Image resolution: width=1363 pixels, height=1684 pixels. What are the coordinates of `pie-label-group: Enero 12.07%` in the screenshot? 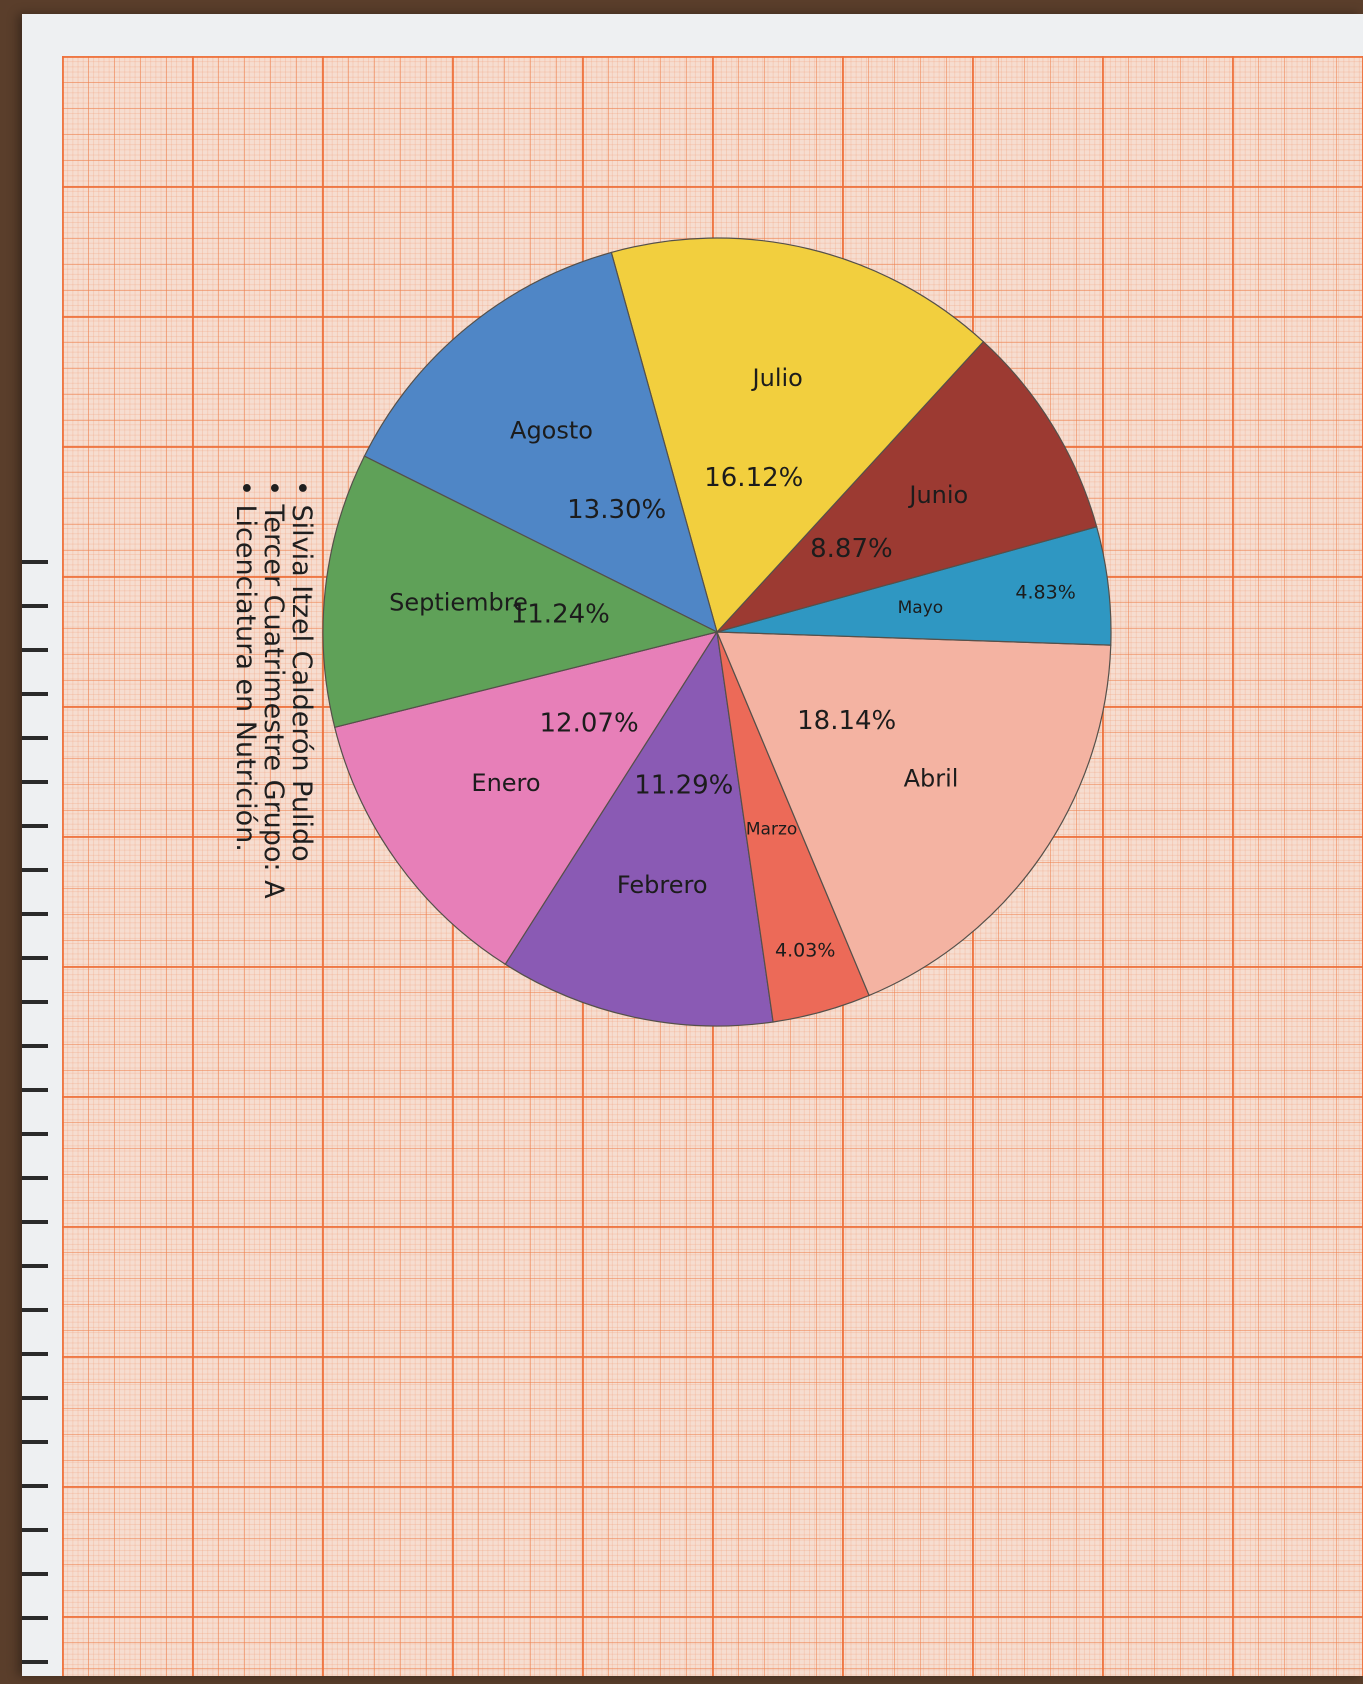 It's located at (554, 753).